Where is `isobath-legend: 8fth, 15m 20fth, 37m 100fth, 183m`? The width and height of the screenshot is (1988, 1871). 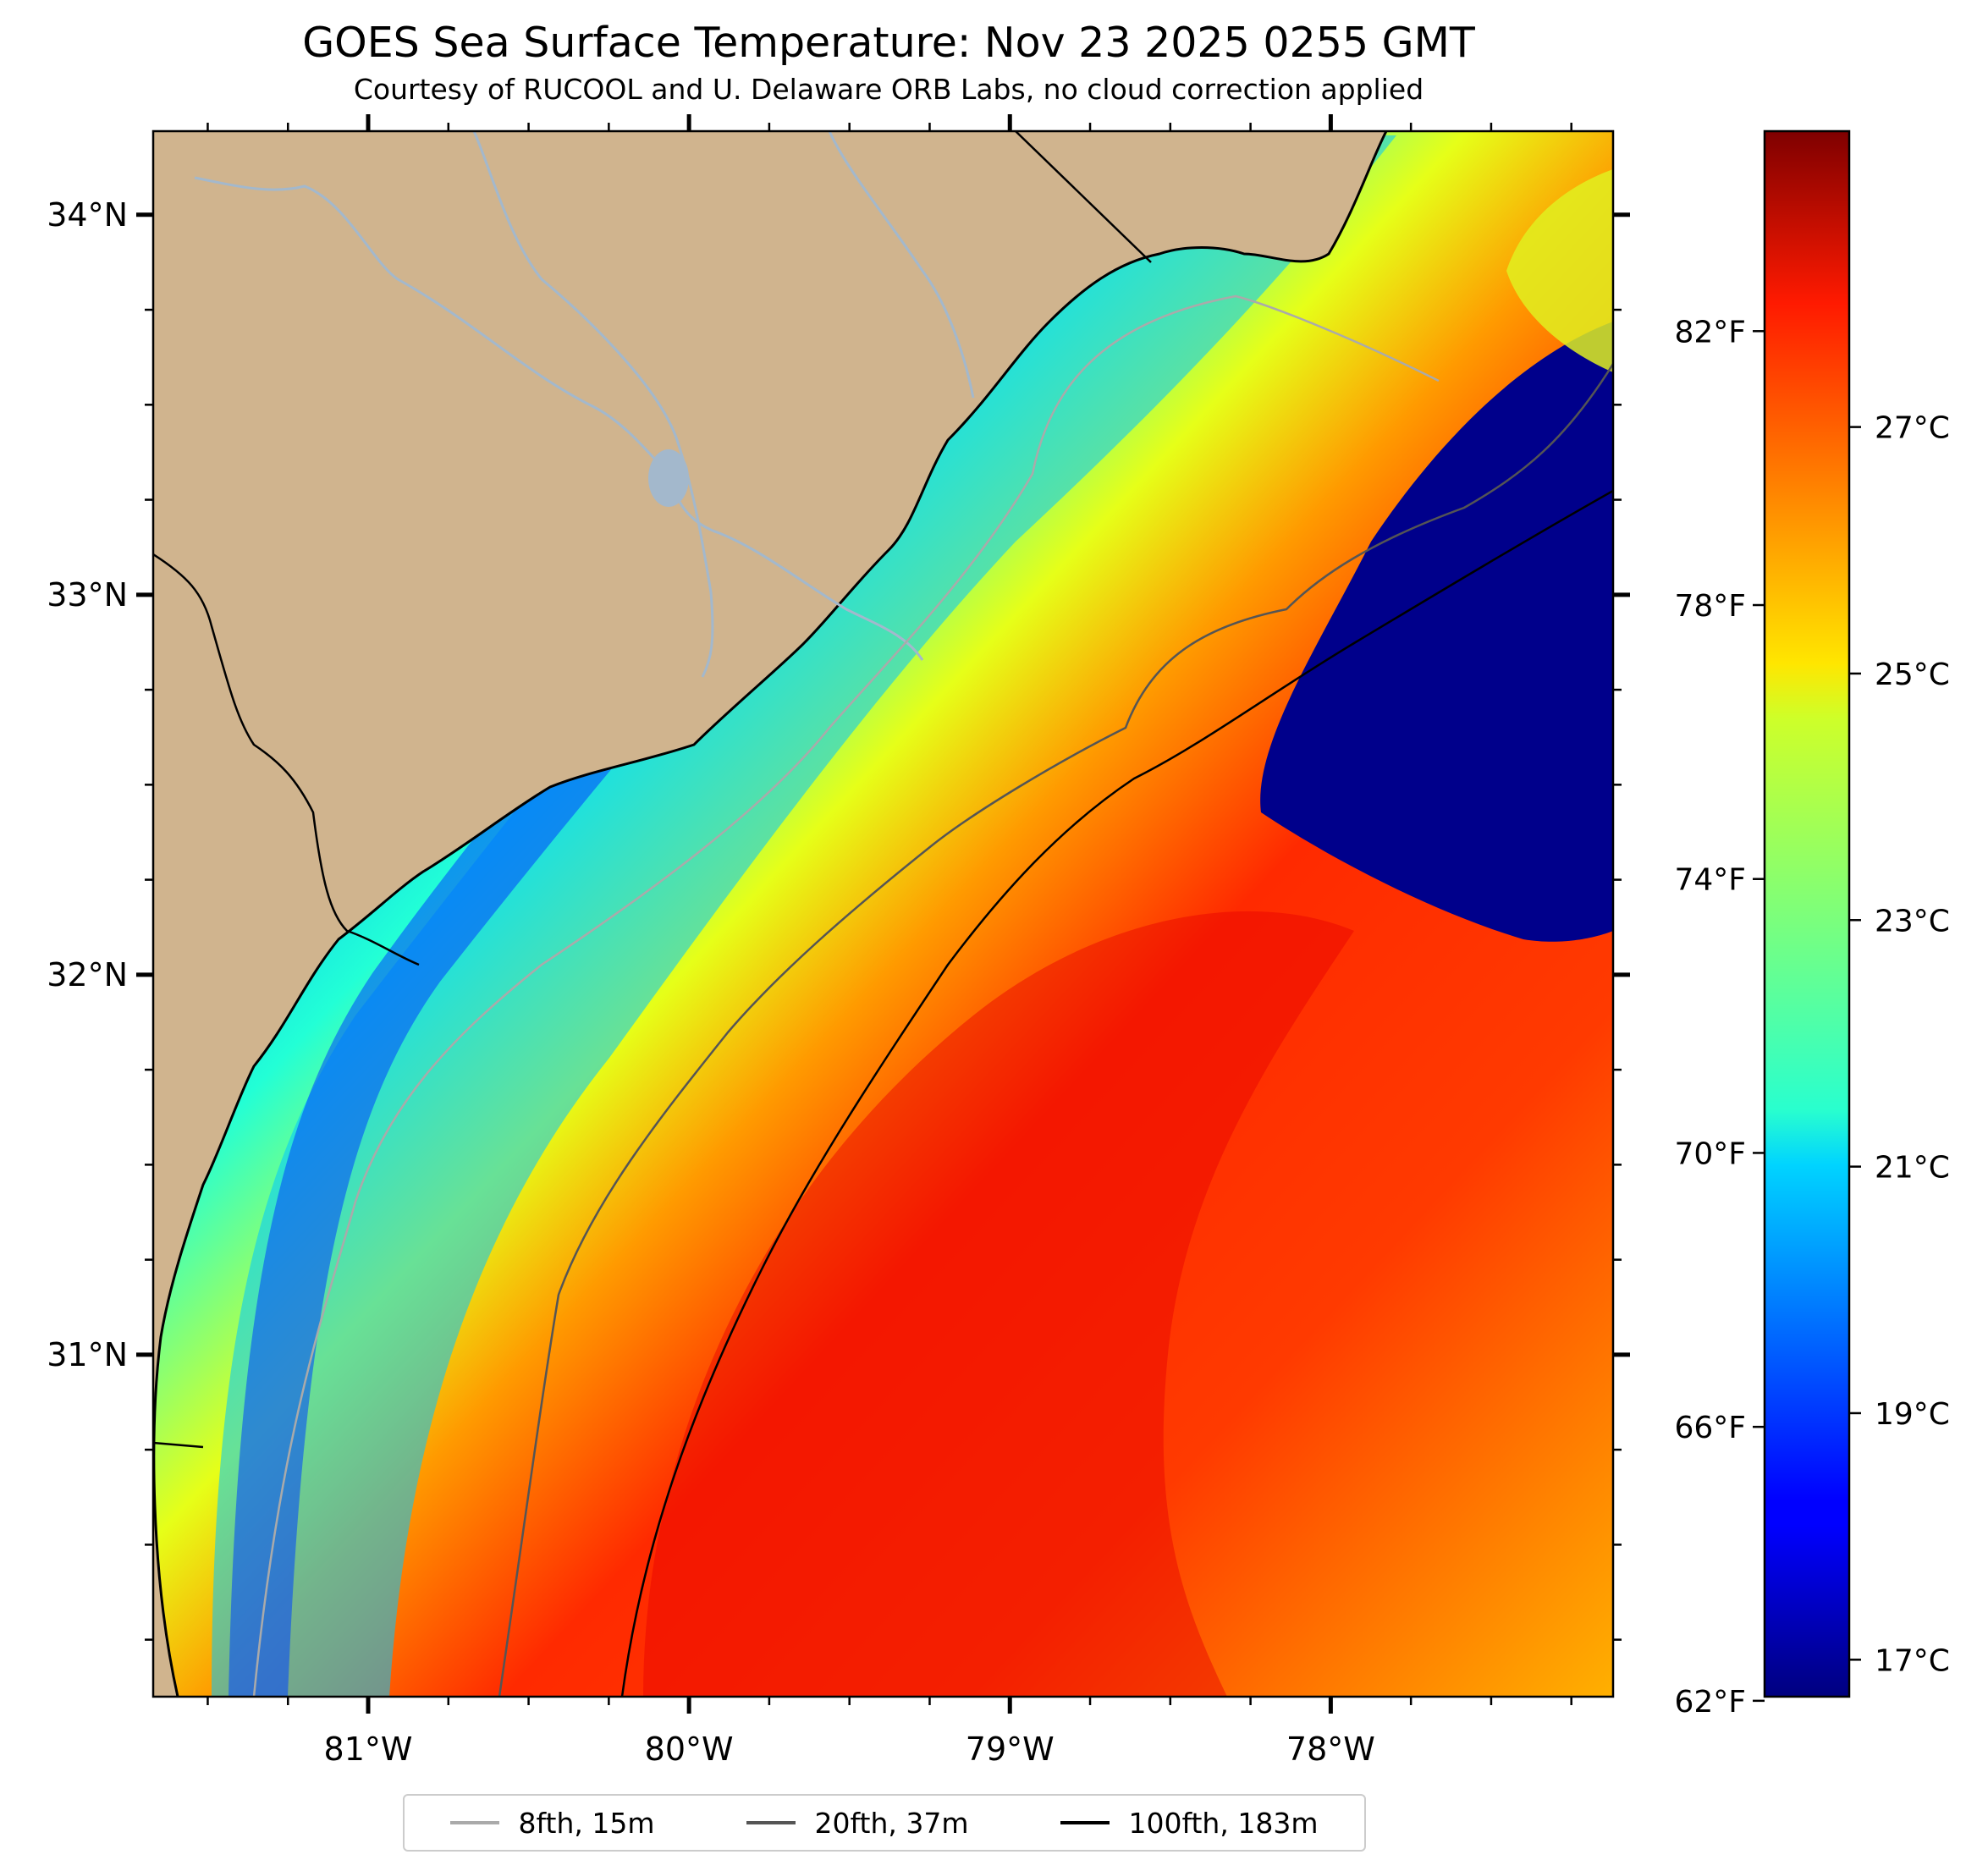 isobath-legend: 8fth, 15m 20fth, 37m 100fth, 183m is located at coordinates (884, 1823).